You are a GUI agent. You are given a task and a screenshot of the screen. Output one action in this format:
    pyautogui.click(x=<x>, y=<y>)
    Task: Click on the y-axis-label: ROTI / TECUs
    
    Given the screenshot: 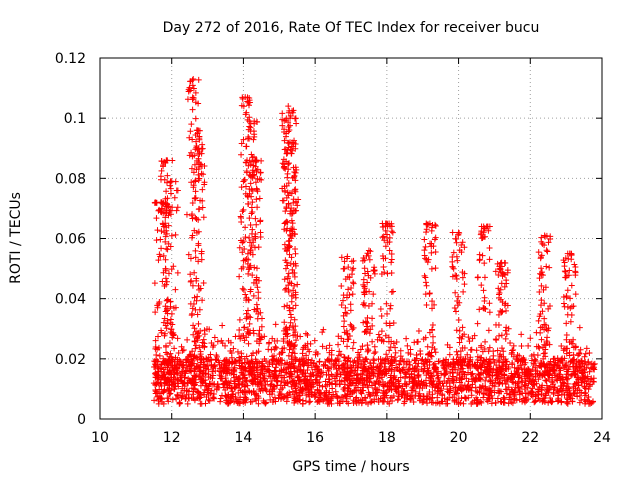 What is the action you would take?
    pyautogui.click(x=16, y=238)
    